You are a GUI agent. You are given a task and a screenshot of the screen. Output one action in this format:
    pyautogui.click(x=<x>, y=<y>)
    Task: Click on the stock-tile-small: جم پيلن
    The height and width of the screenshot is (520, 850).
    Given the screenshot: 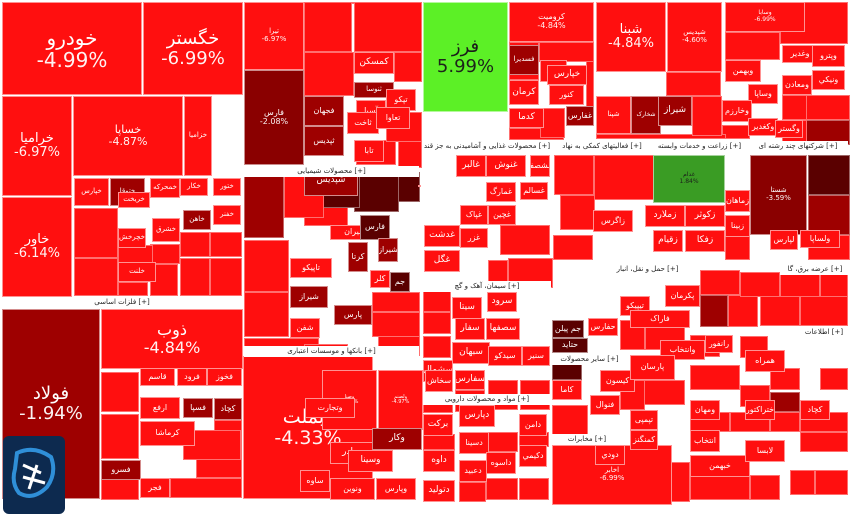 What is the action you would take?
    pyautogui.click(x=568, y=329)
    